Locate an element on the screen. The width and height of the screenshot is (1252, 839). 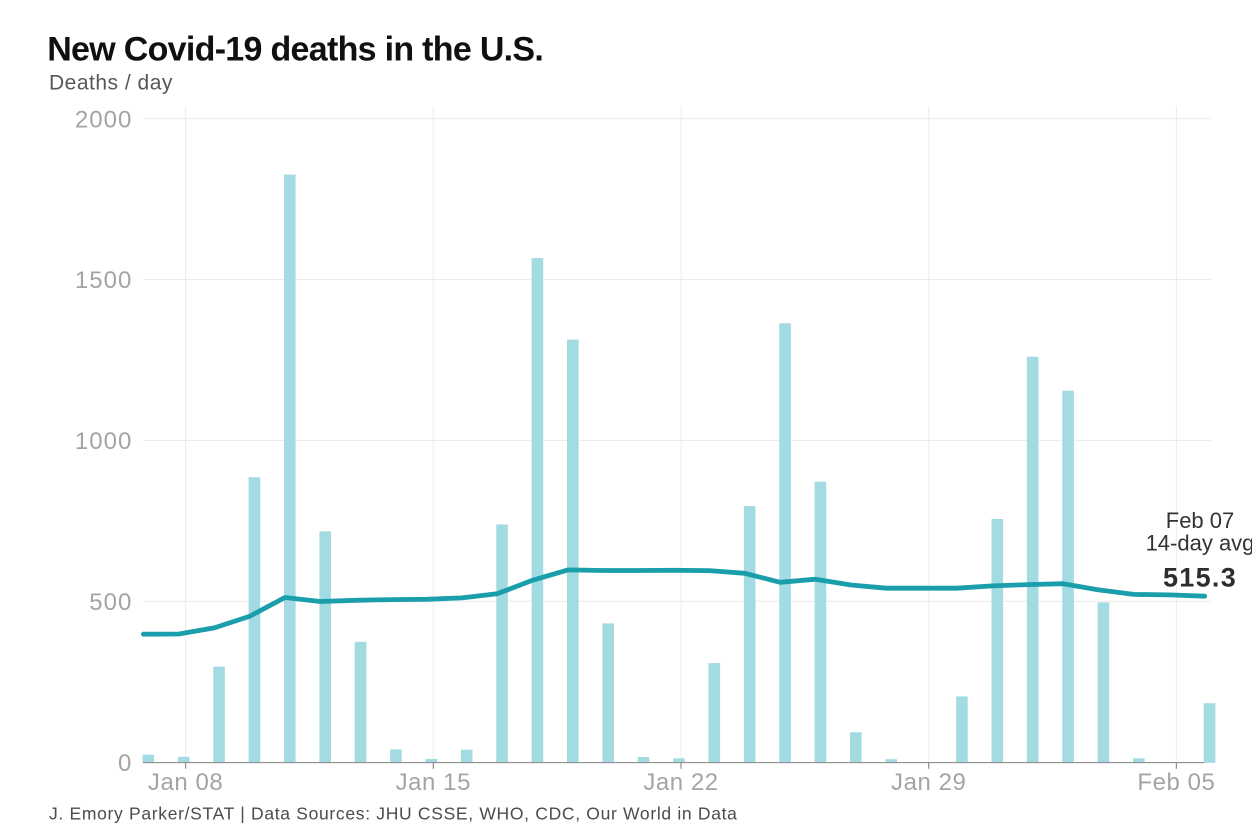
svg-text: Jan 08 is located at coordinates (185, 782).